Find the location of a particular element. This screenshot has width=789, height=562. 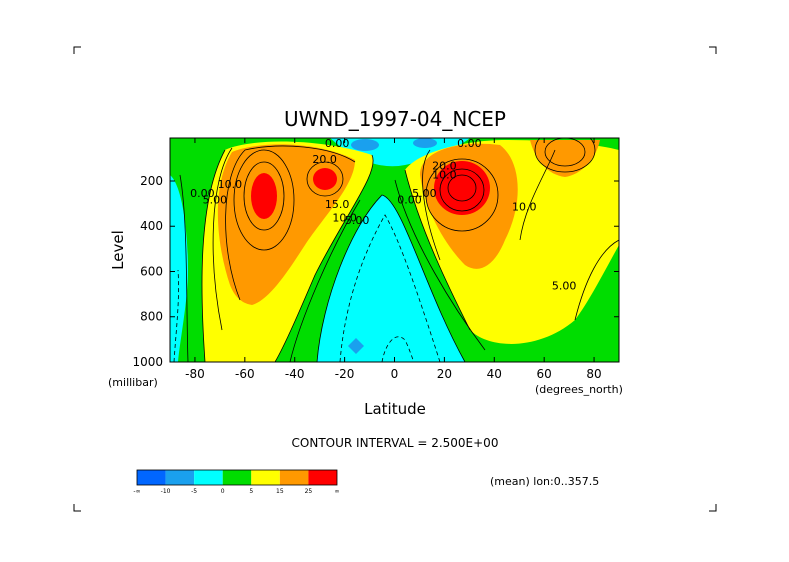

band-cyan-tropics is located at coordinates (391, 278).